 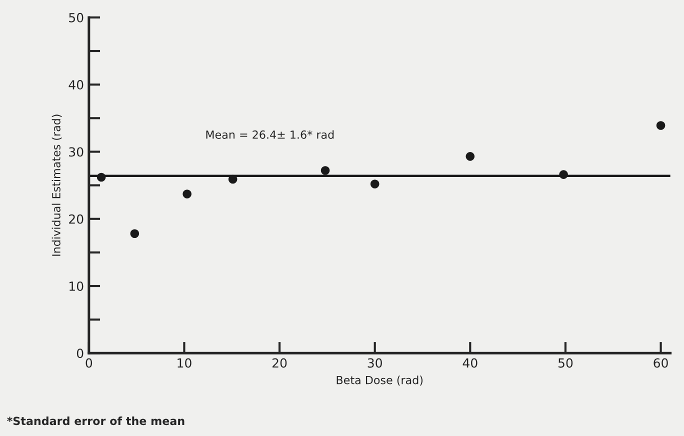 What do you see at coordinates (279, 363) in the screenshot?
I see `x-tick-label: 20` at bounding box center [279, 363].